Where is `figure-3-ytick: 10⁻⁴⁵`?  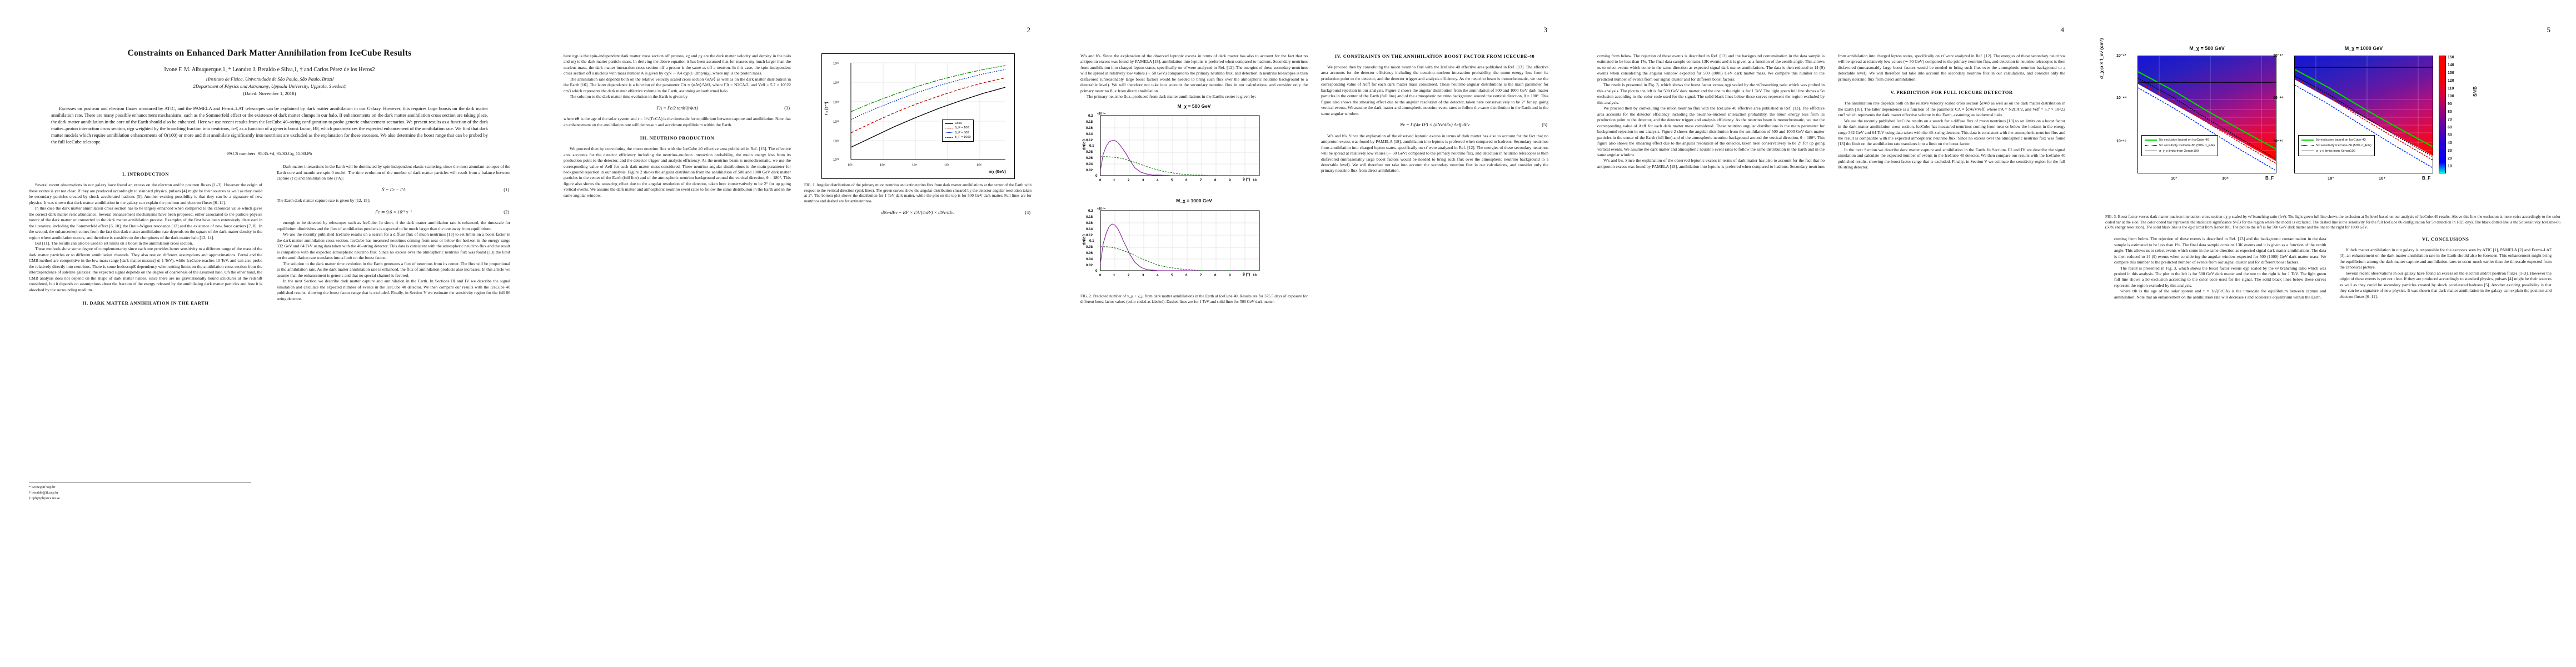 figure-3-ytick: 10⁻⁴⁵ is located at coordinates (2121, 141).